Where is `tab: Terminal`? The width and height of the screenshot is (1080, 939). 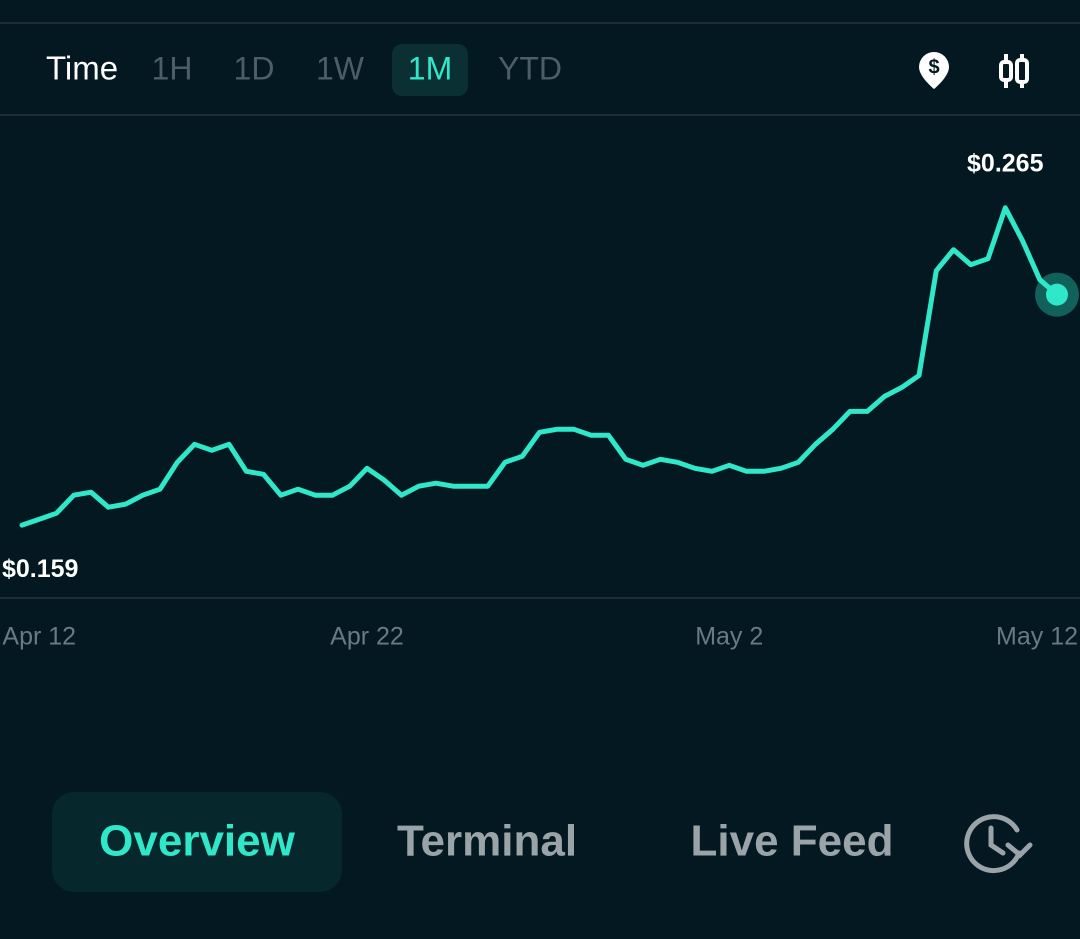 tab: Terminal is located at coordinates (487, 841).